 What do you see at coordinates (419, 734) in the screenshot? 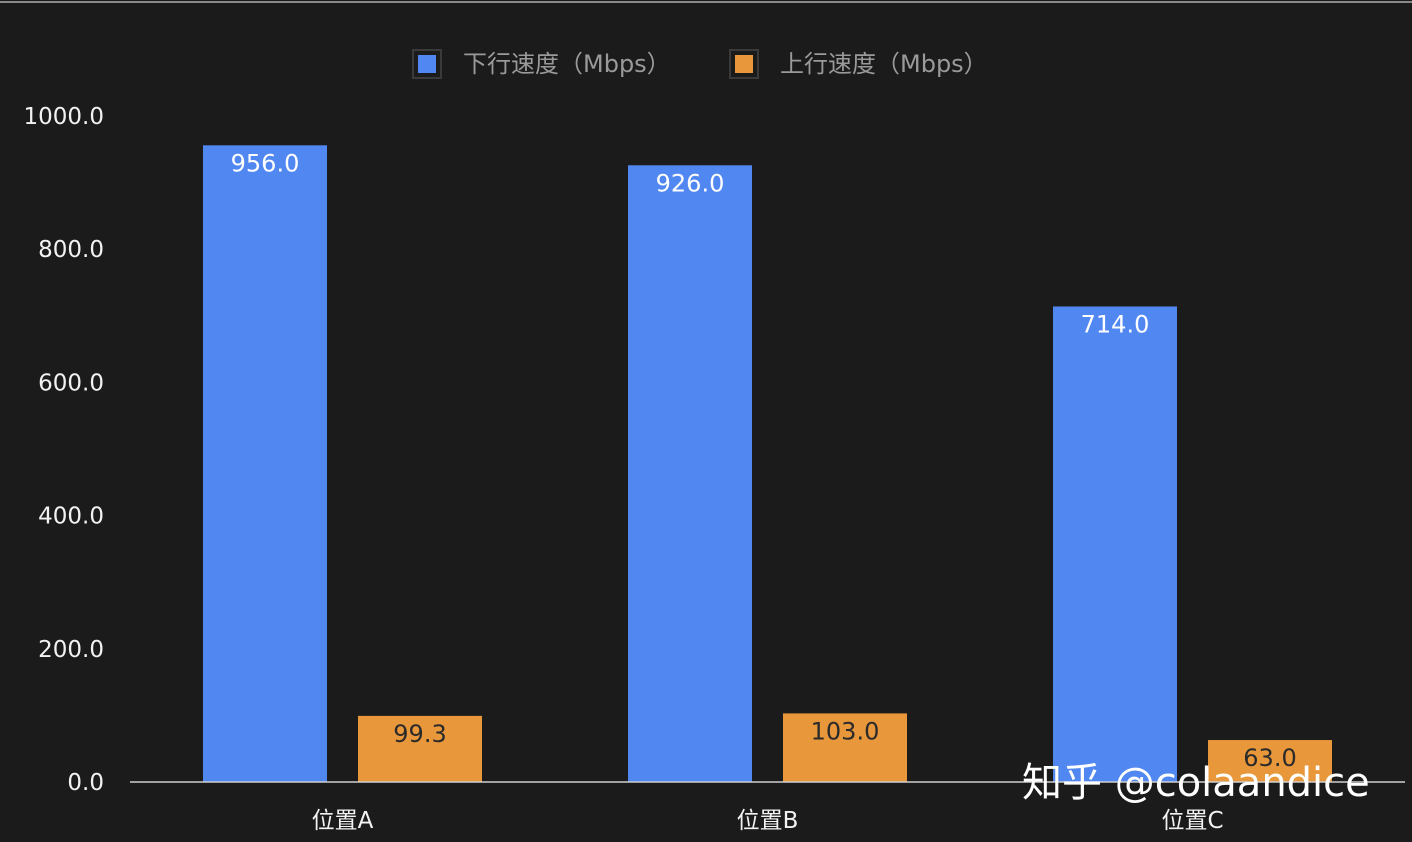
I see `bar-value-label: 99.3` at bounding box center [419, 734].